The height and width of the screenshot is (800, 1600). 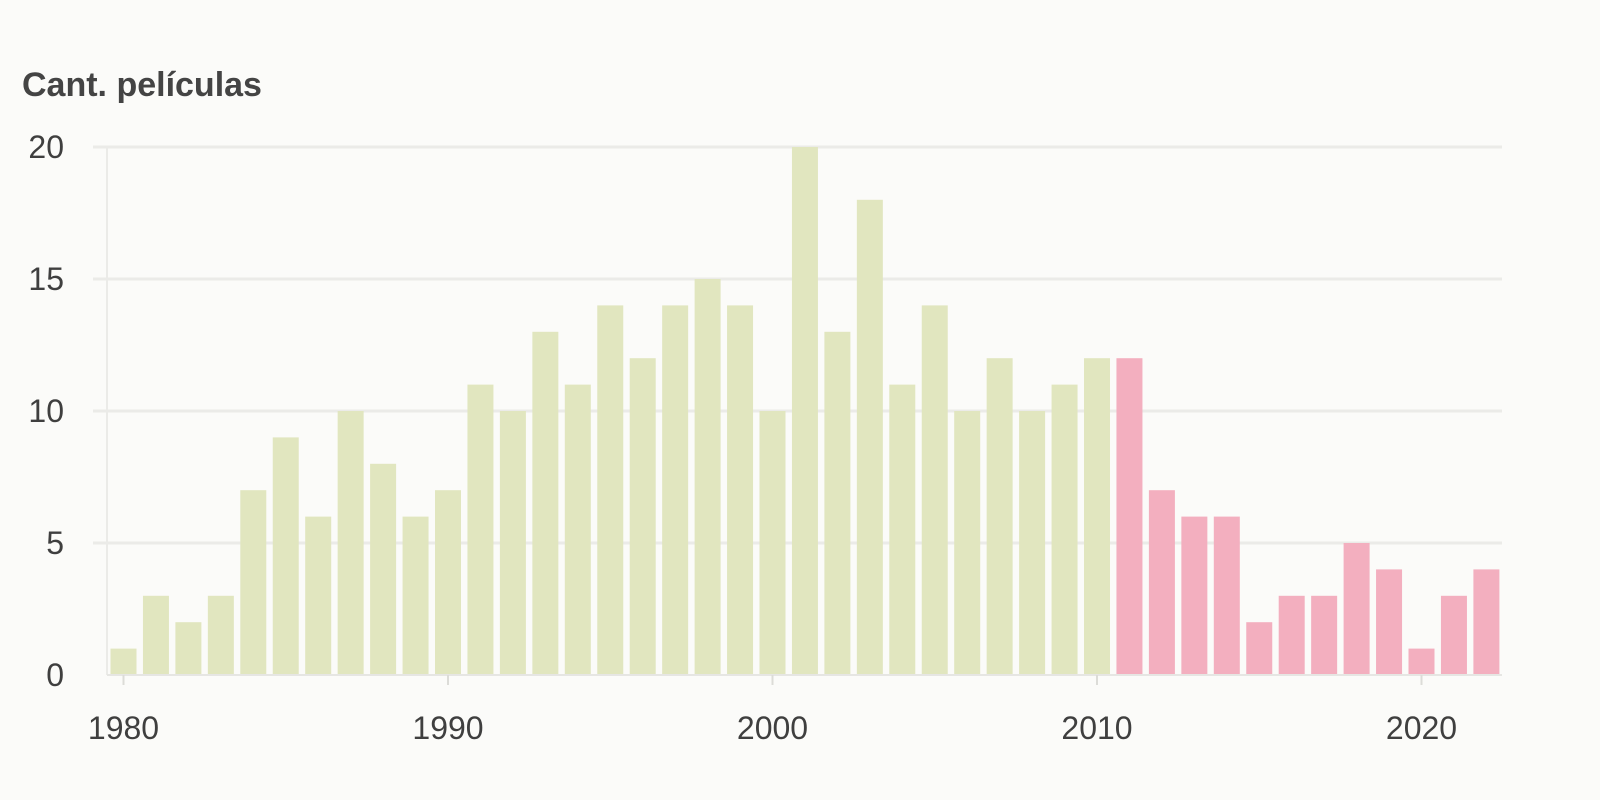 What do you see at coordinates (46, 279) in the screenshot?
I see `y-tick-label-15: 15` at bounding box center [46, 279].